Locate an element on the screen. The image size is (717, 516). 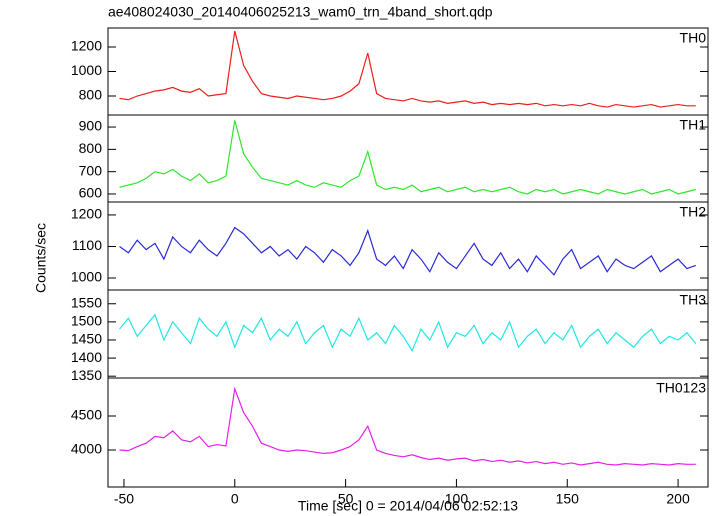
x-tick-label: -50 is located at coordinates (124, 499).